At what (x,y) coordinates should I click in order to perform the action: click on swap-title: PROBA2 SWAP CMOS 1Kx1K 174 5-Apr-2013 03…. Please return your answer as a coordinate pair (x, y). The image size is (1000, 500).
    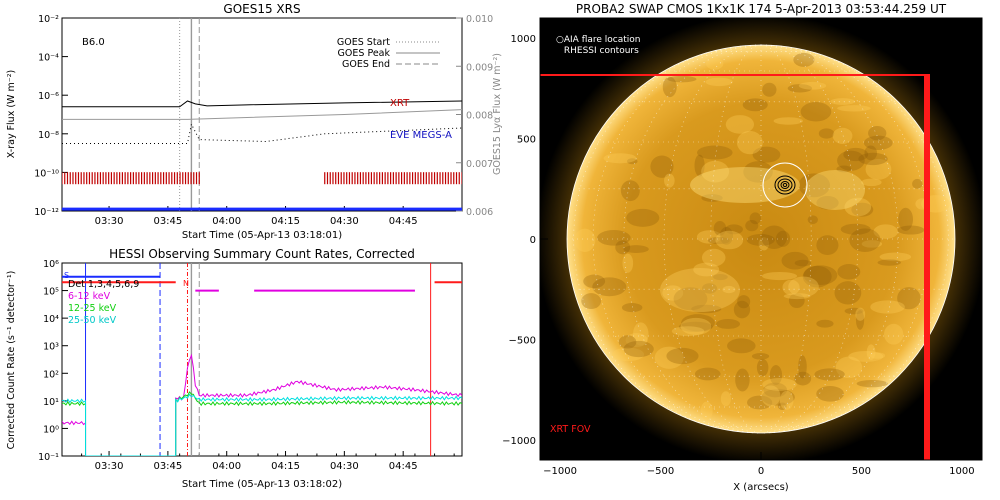
    Looking at the image, I should click on (761, 9).